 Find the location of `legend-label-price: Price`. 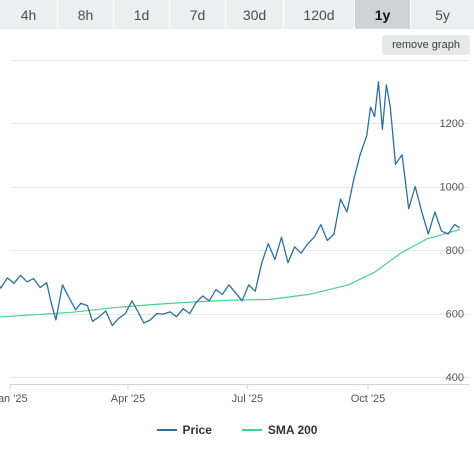

legend-label-price: Price is located at coordinates (197, 430).